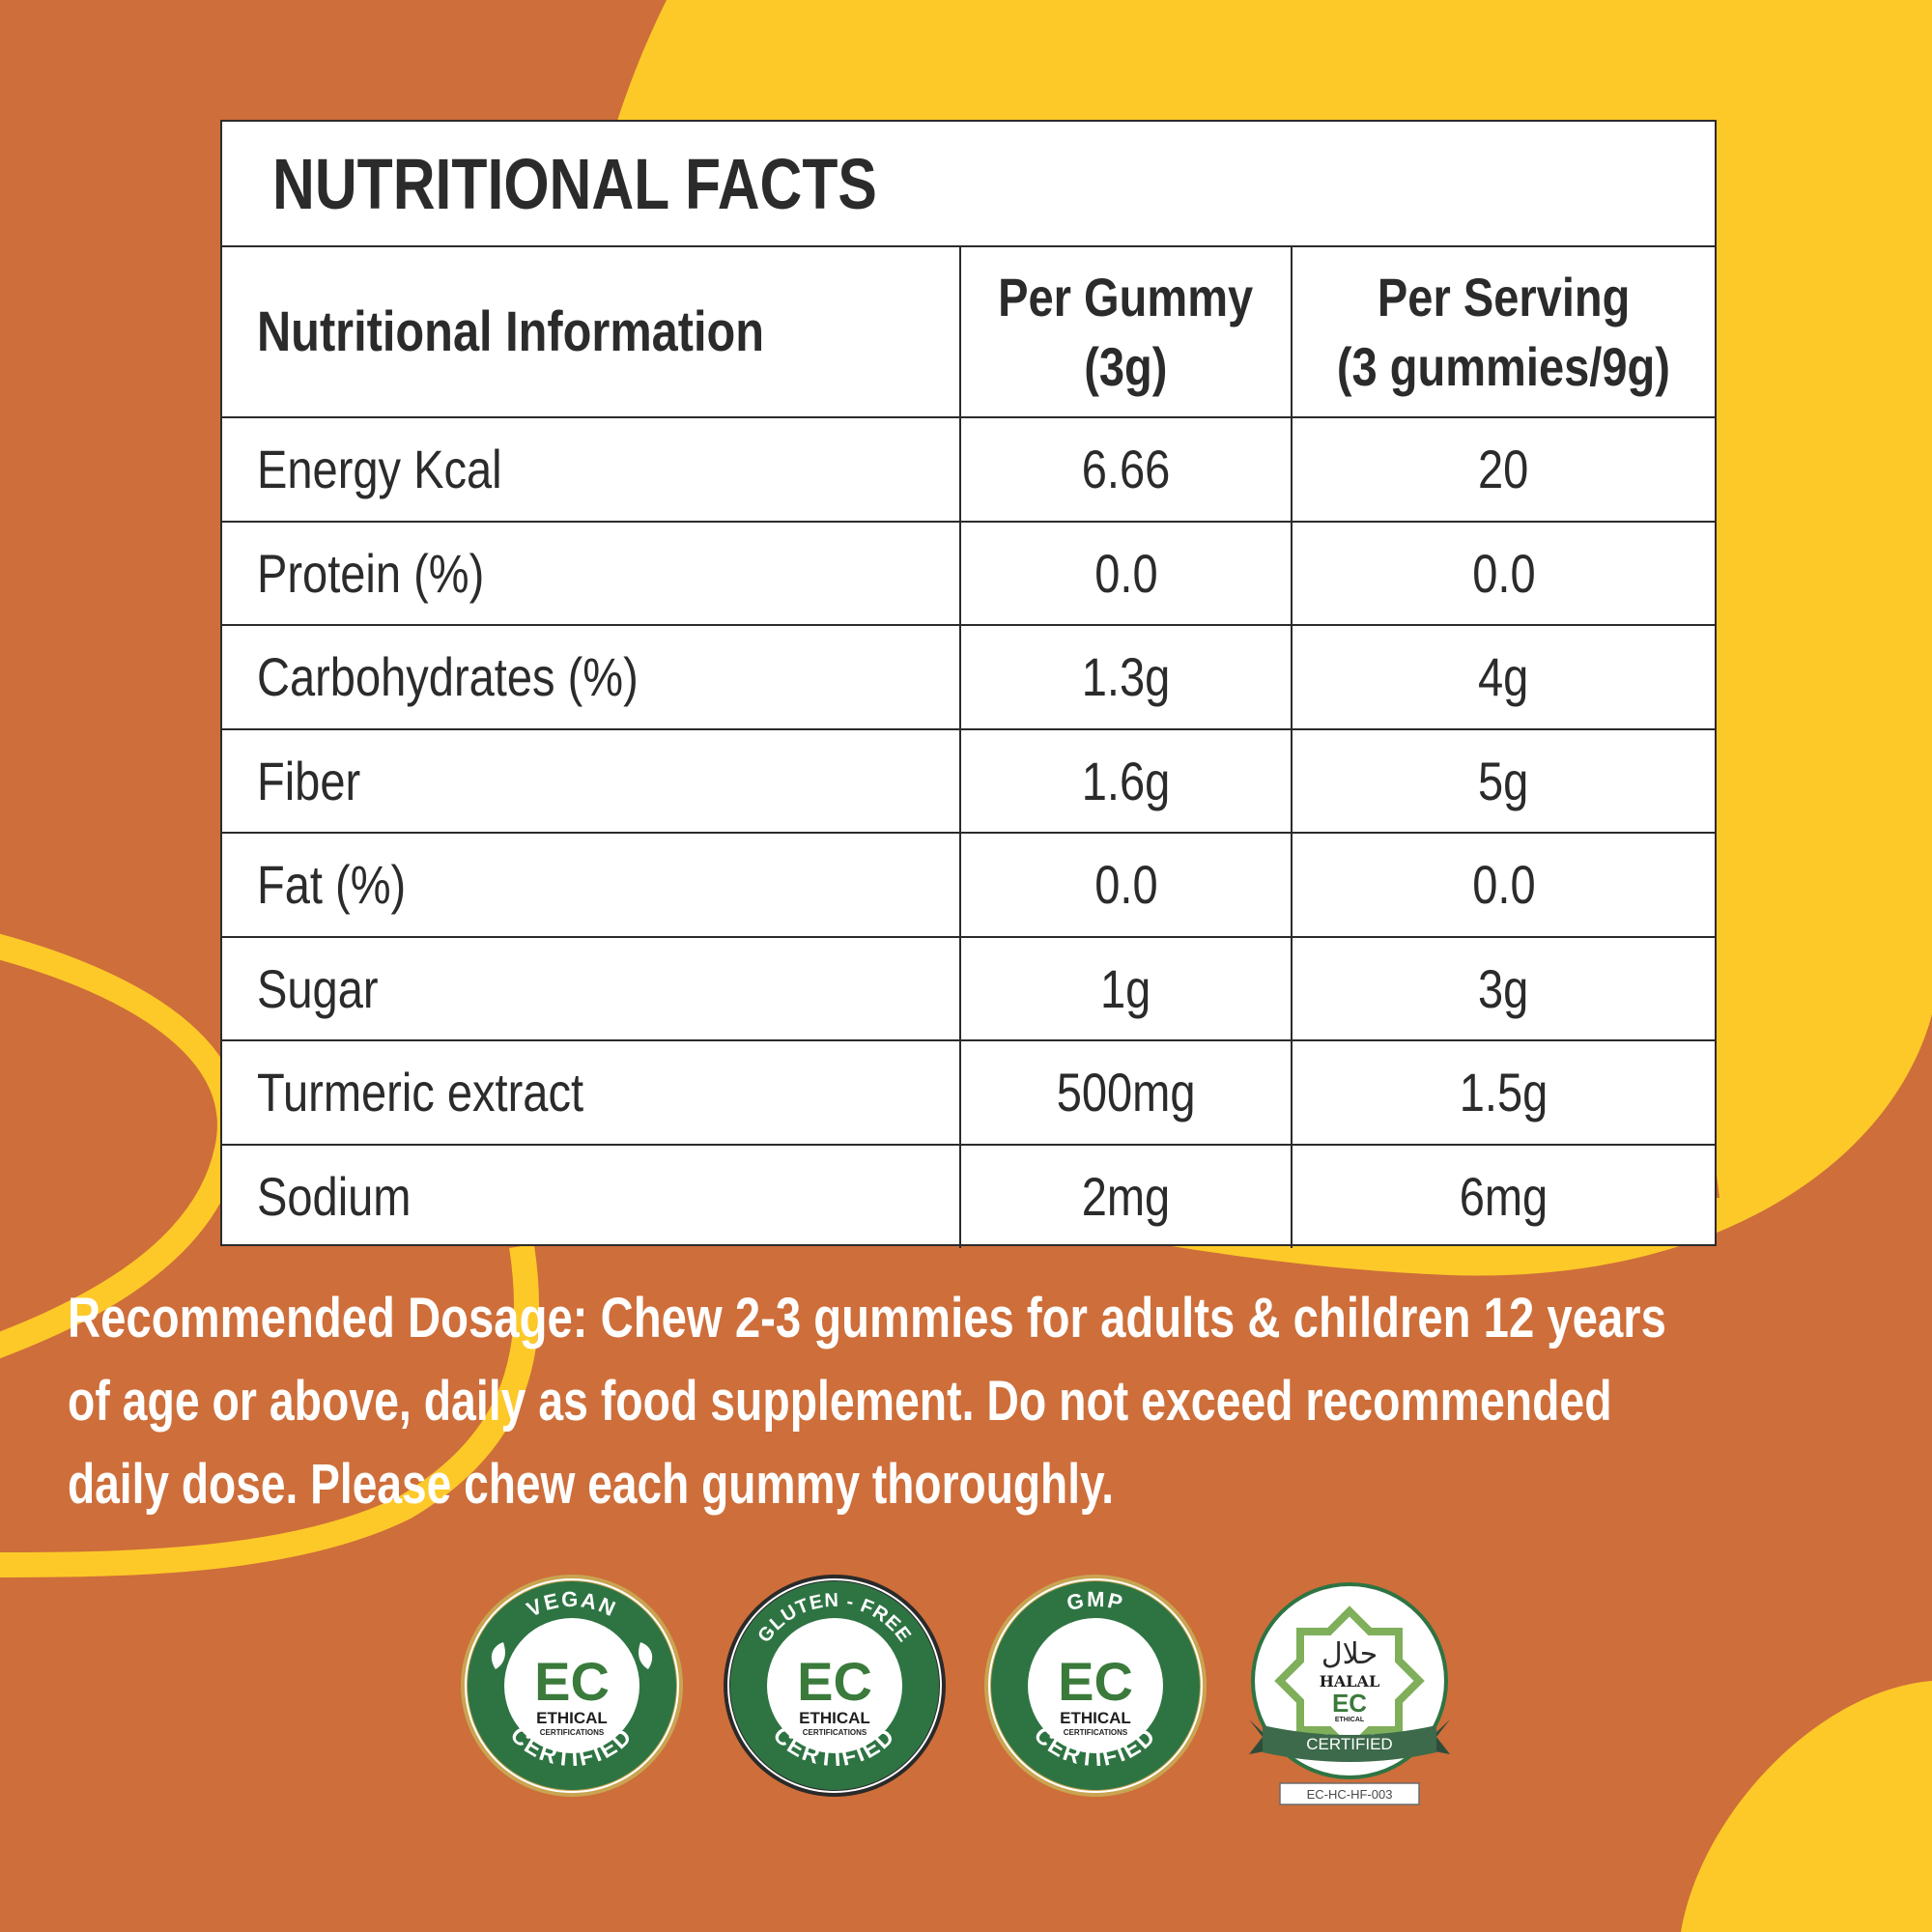  What do you see at coordinates (591, 1195) in the screenshot?
I see `nutrient-name: Sodium` at bounding box center [591, 1195].